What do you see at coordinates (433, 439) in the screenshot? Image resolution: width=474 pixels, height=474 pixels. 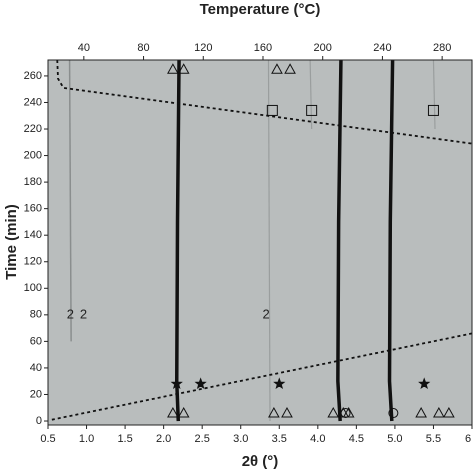 I see `x-tick-label: 5.5` at bounding box center [433, 439].